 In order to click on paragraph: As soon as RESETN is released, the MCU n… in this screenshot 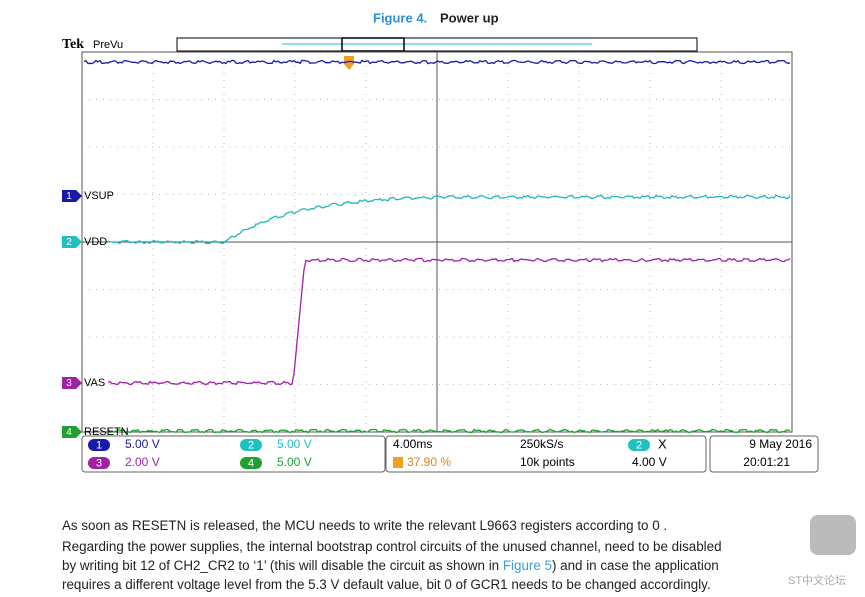, I will do `click(365, 525)`.